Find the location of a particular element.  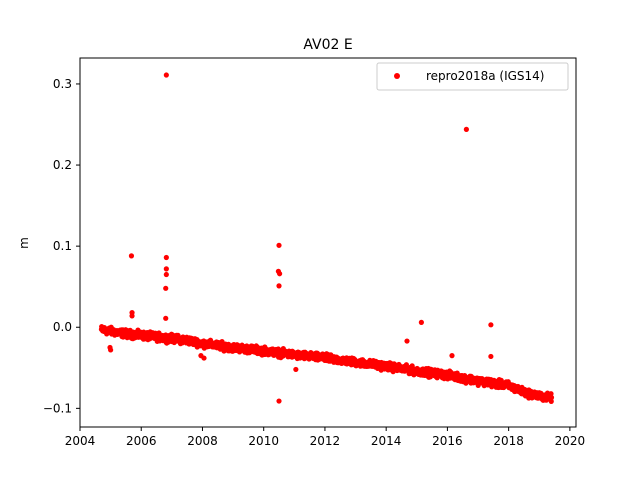

chart-title: AV02 E is located at coordinates (327, 45).